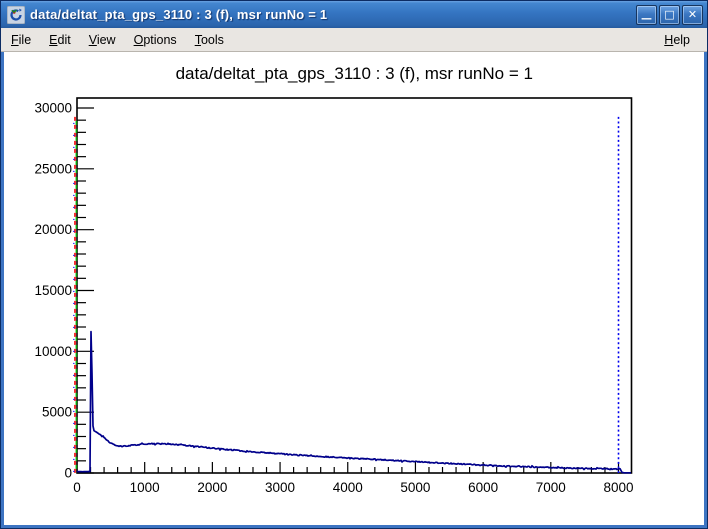 The height and width of the screenshot is (529, 708). What do you see at coordinates (209, 39) in the screenshot?
I see `menu-tools: Tools` at bounding box center [209, 39].